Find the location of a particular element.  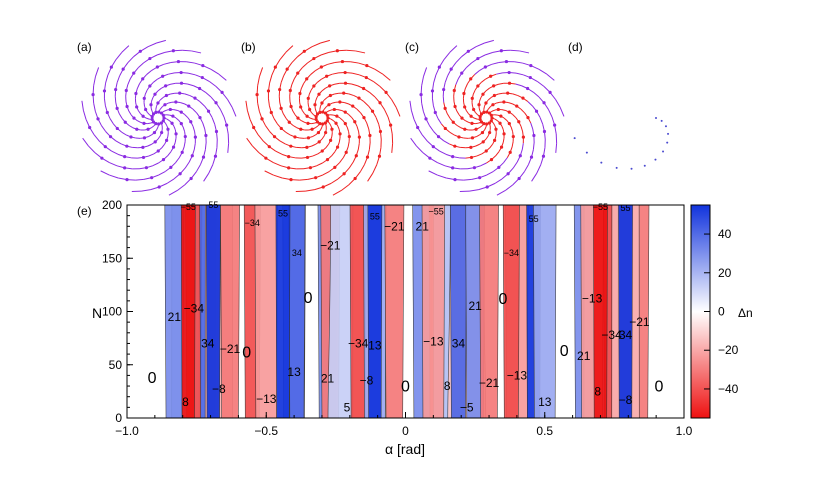

y-tick-label: 200 is located at coordinates (112, 205).